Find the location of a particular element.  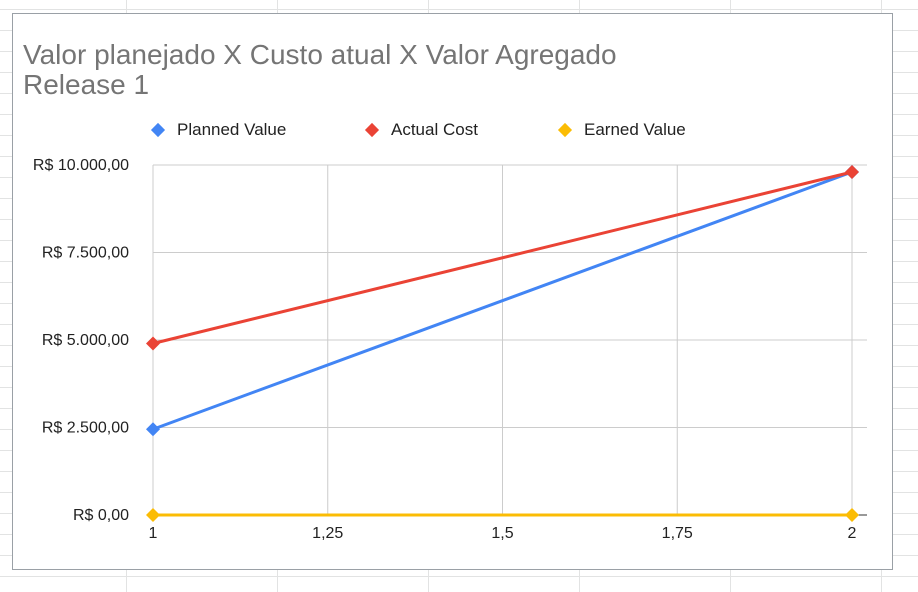

x-tick-label: 1,25 is located at coordinates (327, 533).